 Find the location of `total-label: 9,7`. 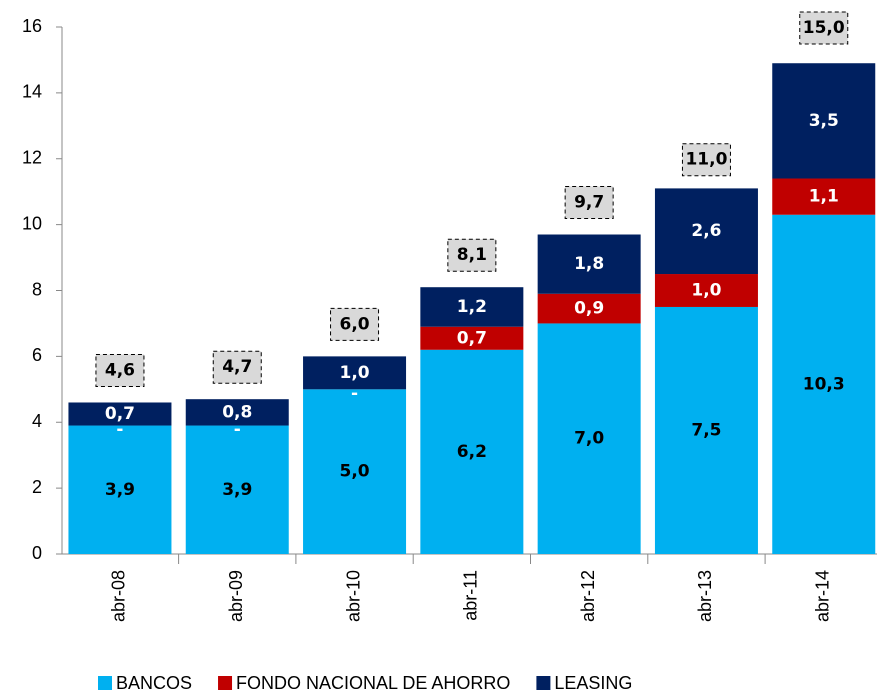

total-label: 9,7 is located at coordinates (589, 203).